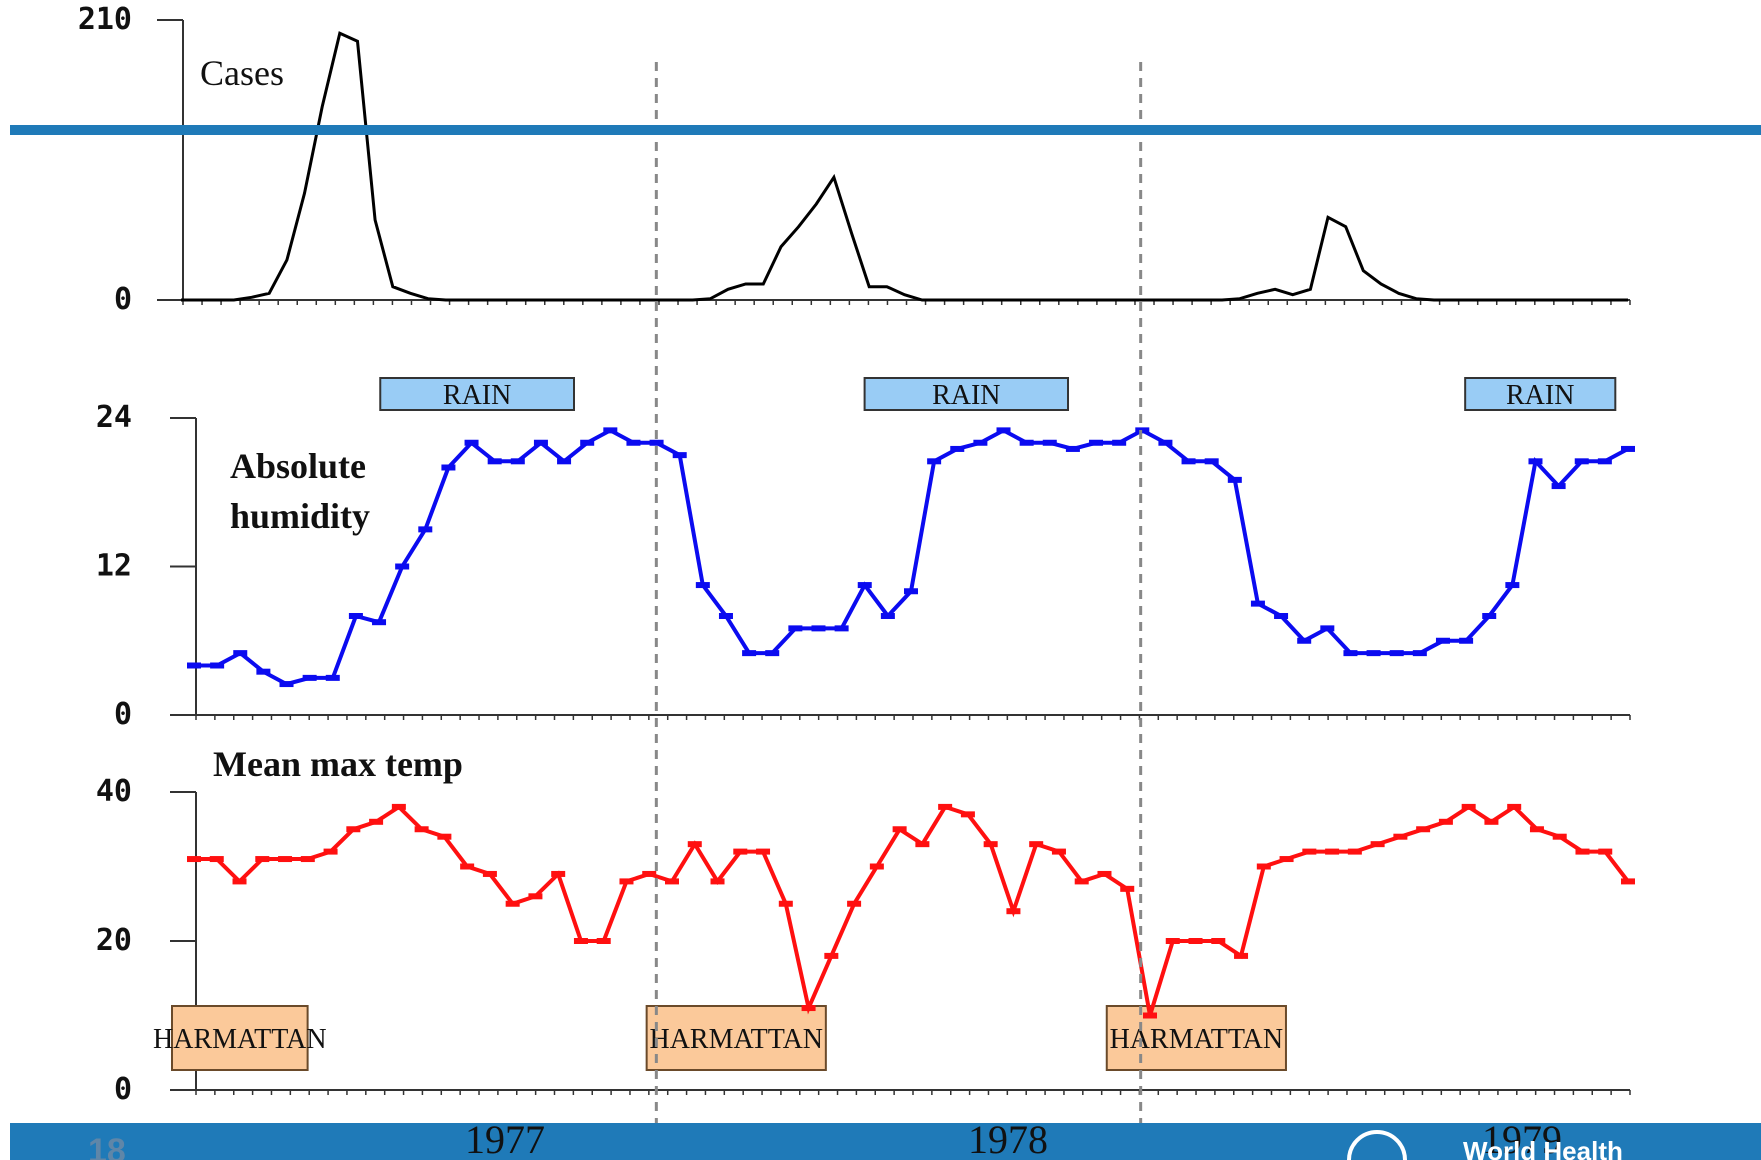  I want to click on year-label: 1977, so click(505, 1138).